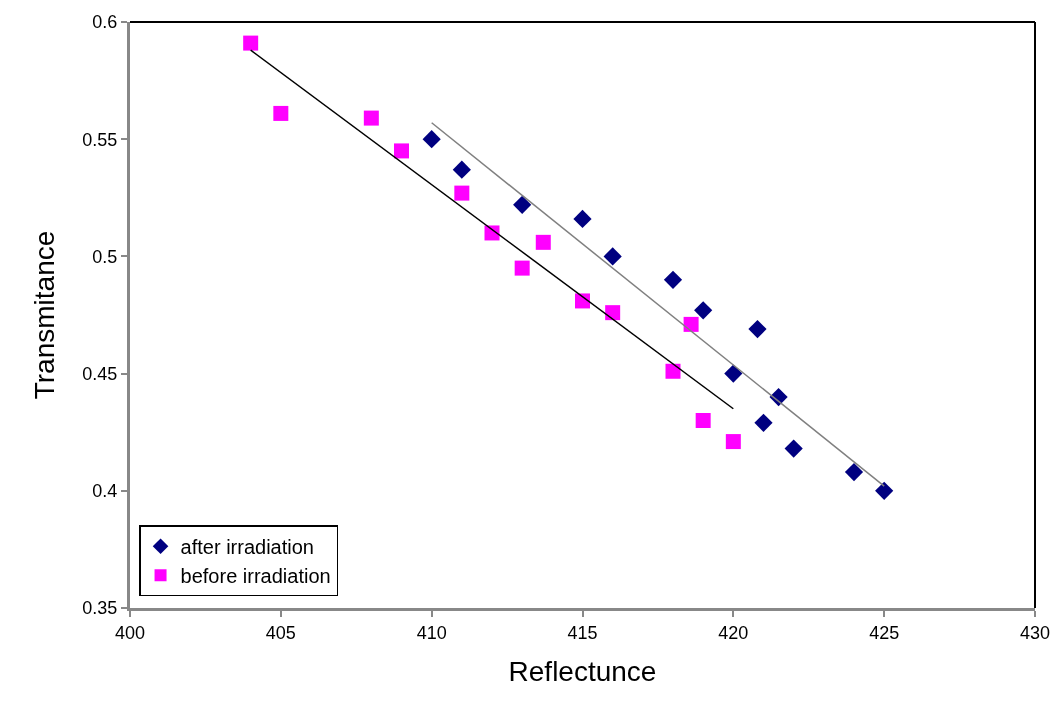 The image size is (1062, 718). I want to click on legend-label: before irradiation, so click(255, 576).